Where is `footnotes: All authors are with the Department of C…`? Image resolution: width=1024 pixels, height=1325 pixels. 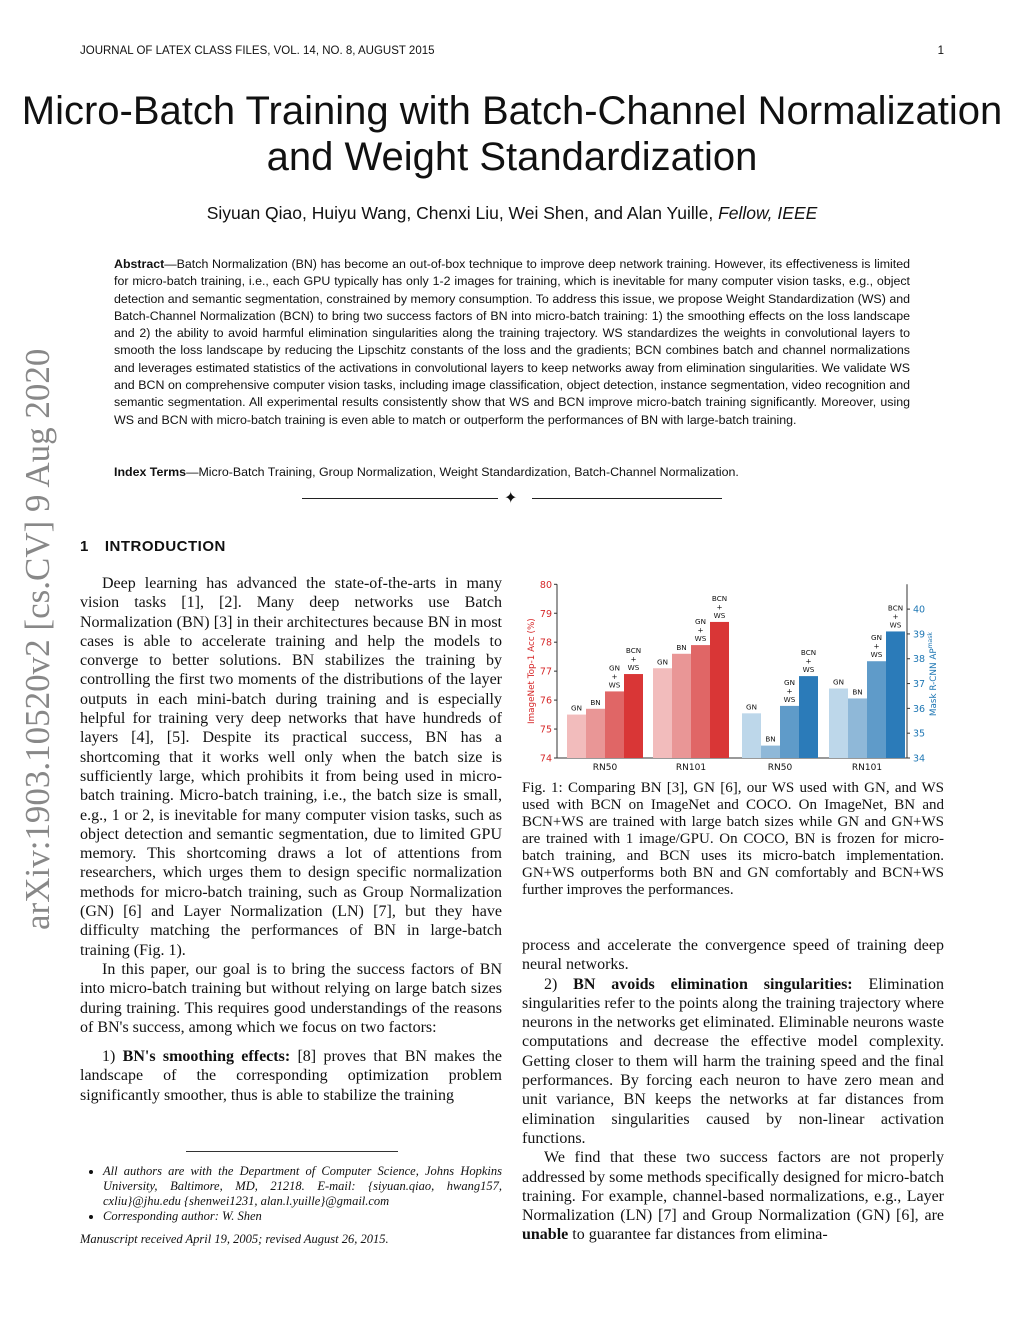 footnotes: All authors are with the Department of C… is located at coordinates (291, 1205).